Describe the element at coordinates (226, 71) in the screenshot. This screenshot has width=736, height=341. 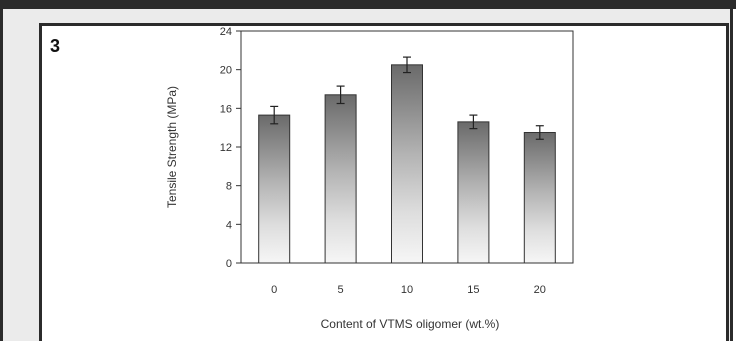
I see `y-tick-label: 20` at that location.